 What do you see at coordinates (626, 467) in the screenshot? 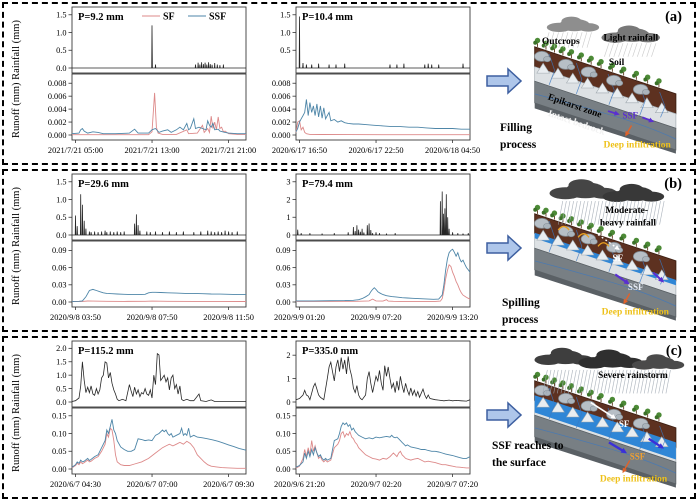
I see `infiltration-arrow-icon` at bounding box center [626, 467].